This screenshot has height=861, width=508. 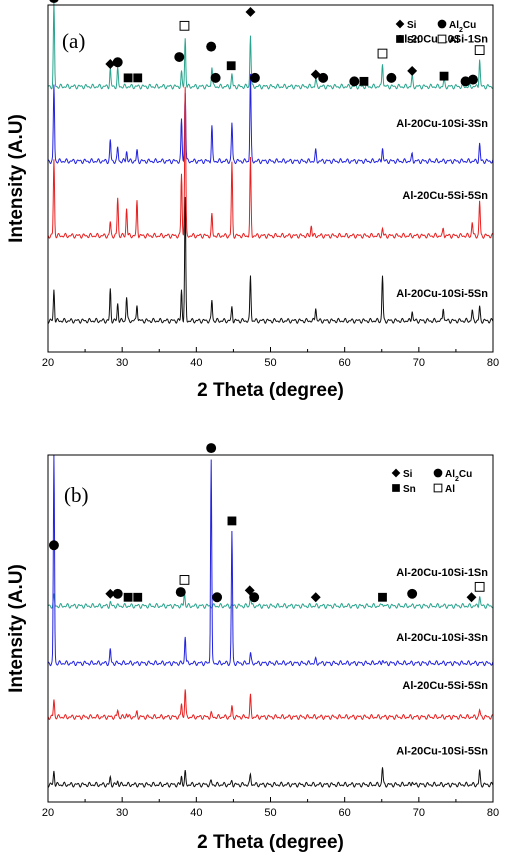 What do you see at coordinates (76, 495) in the screenshot?
I see `panel-label: (b)` at bounding box center [76, 495].